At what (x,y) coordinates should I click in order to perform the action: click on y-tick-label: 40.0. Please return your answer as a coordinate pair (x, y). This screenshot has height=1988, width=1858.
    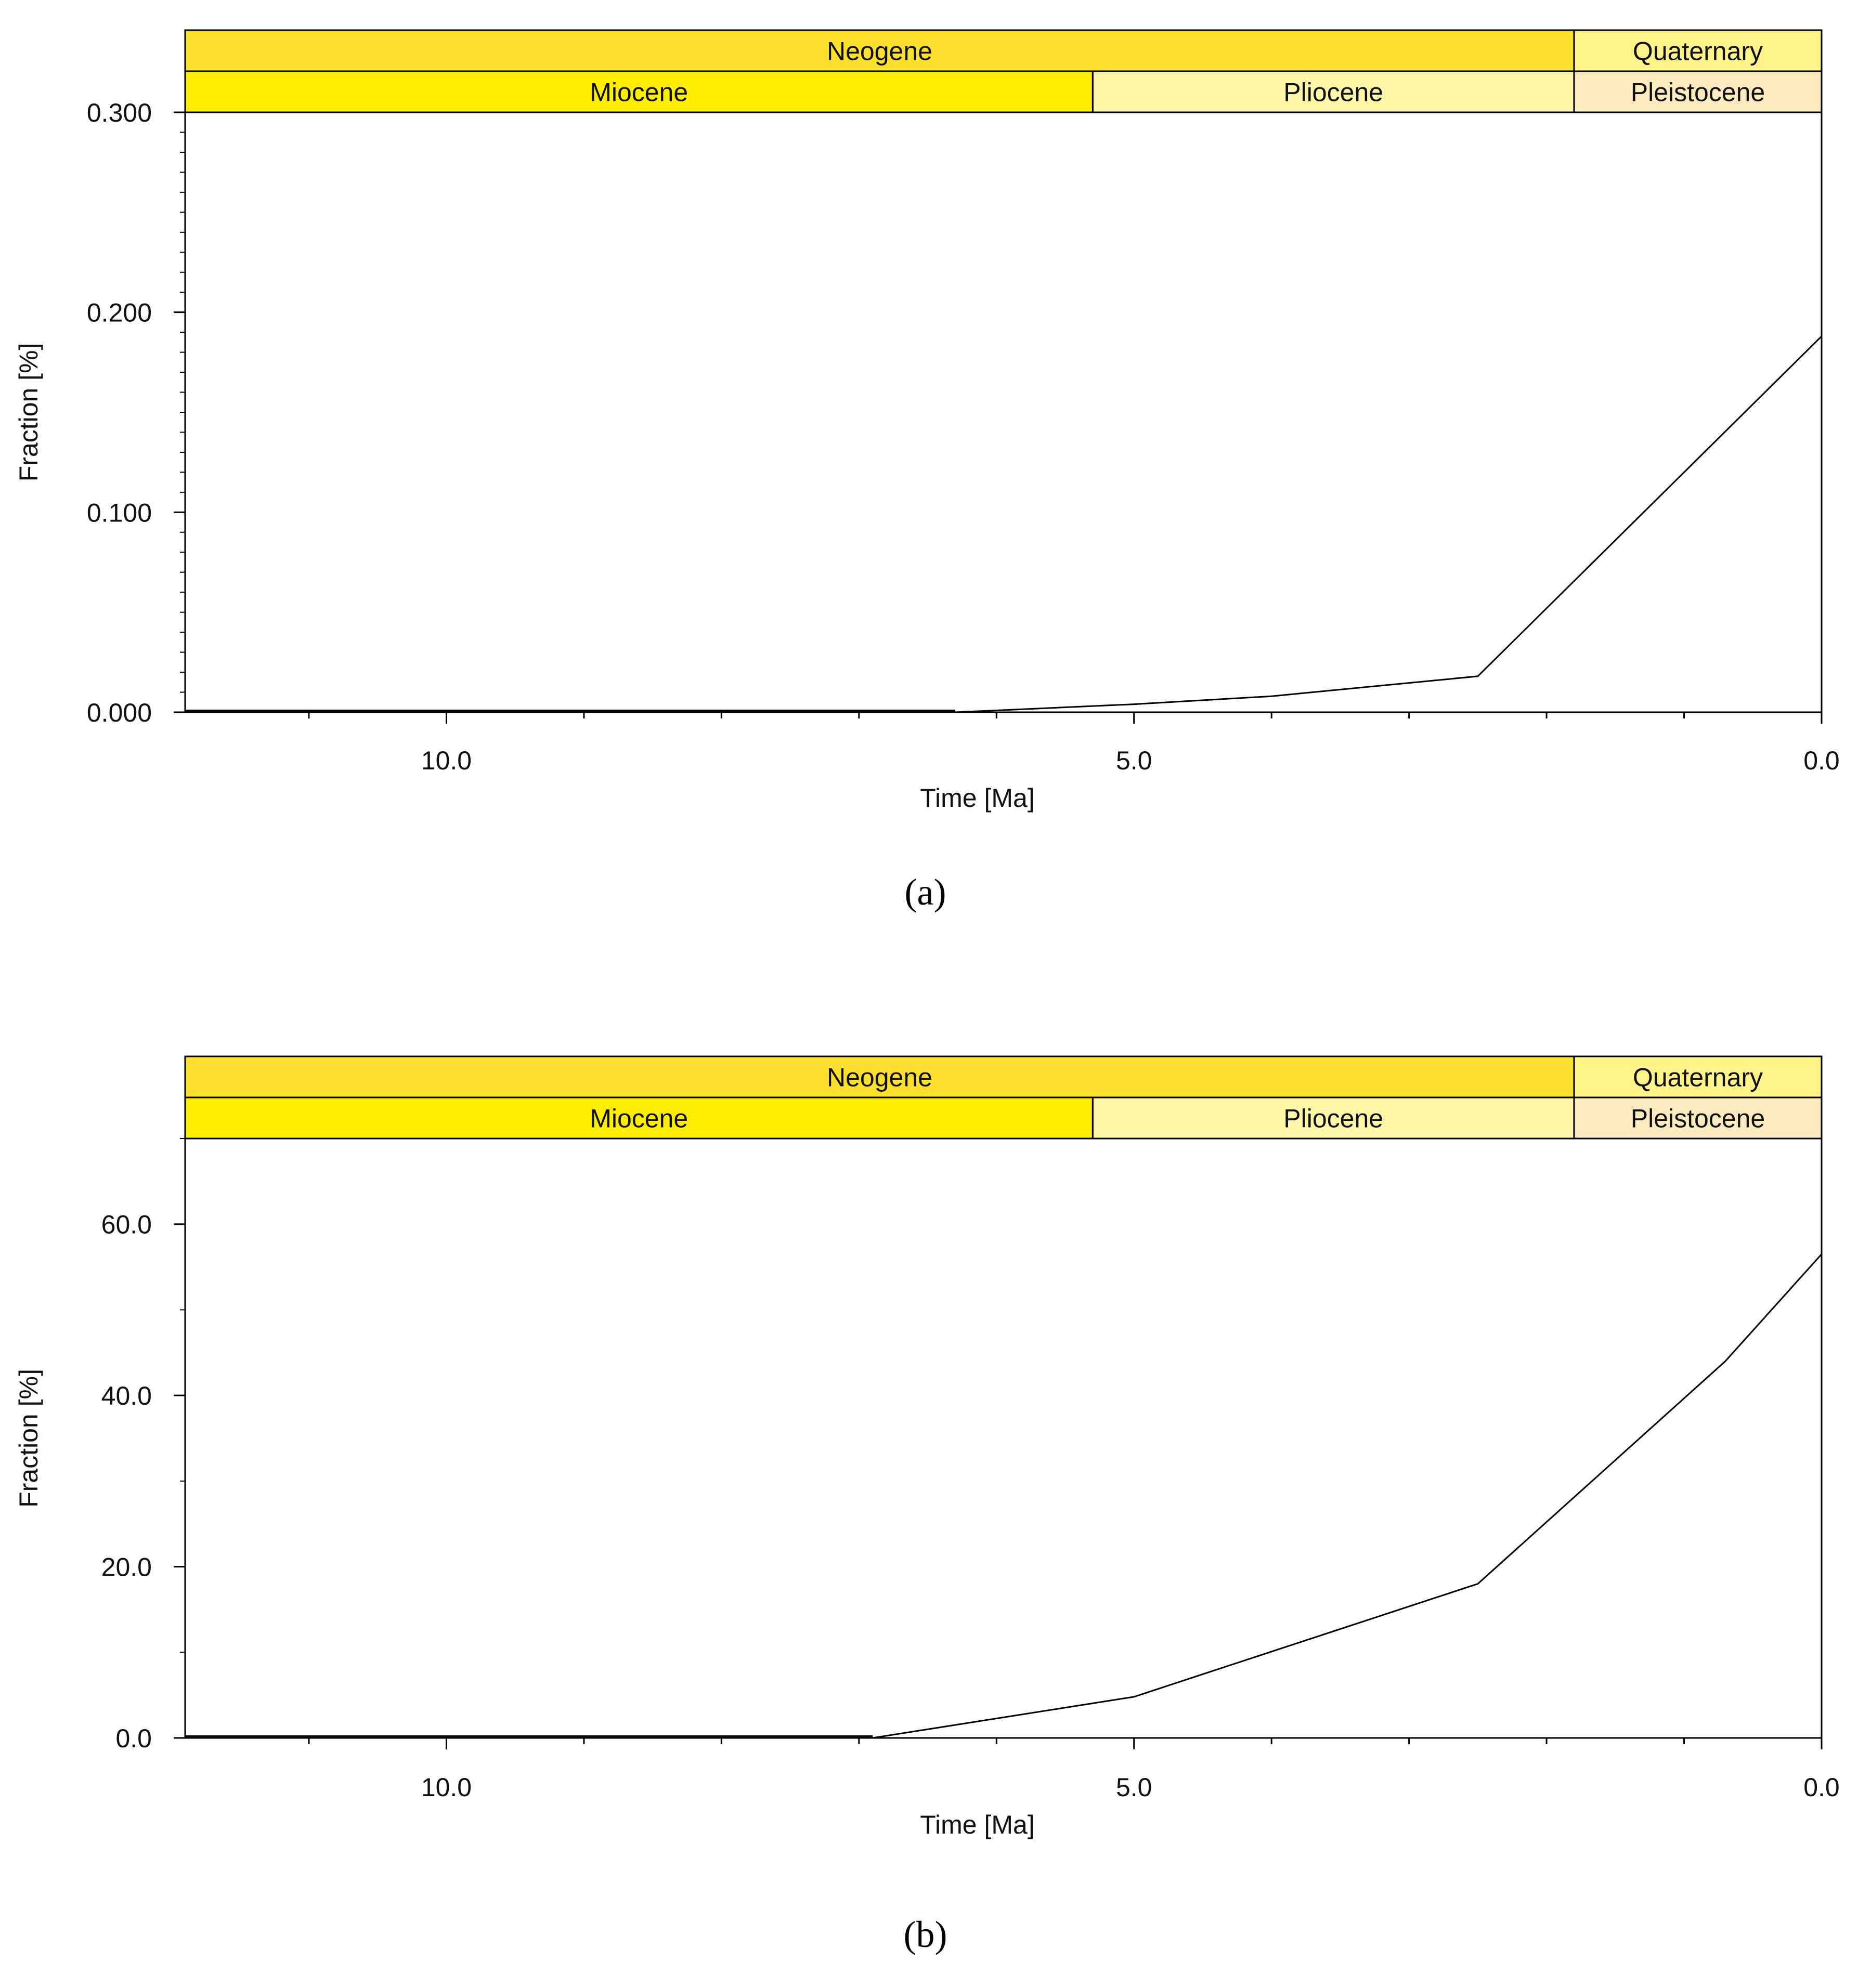
    Looking at the image, I should click on (126, 1395).